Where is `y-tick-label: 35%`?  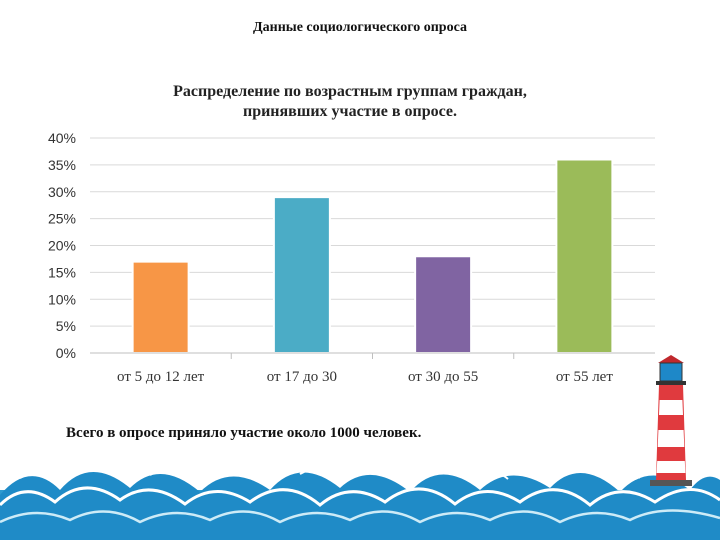 y-tick-label: 35% is located at coordinates (62, 165).